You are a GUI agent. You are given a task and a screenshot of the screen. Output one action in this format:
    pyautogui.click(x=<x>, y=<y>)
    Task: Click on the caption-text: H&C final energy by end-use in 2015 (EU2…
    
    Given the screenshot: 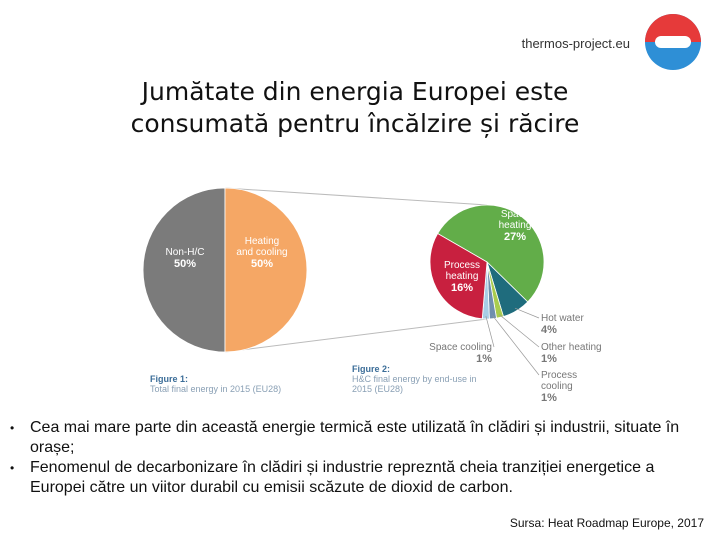 What is the action you would take?
    pyautogui.click(x=414, y=384)
    